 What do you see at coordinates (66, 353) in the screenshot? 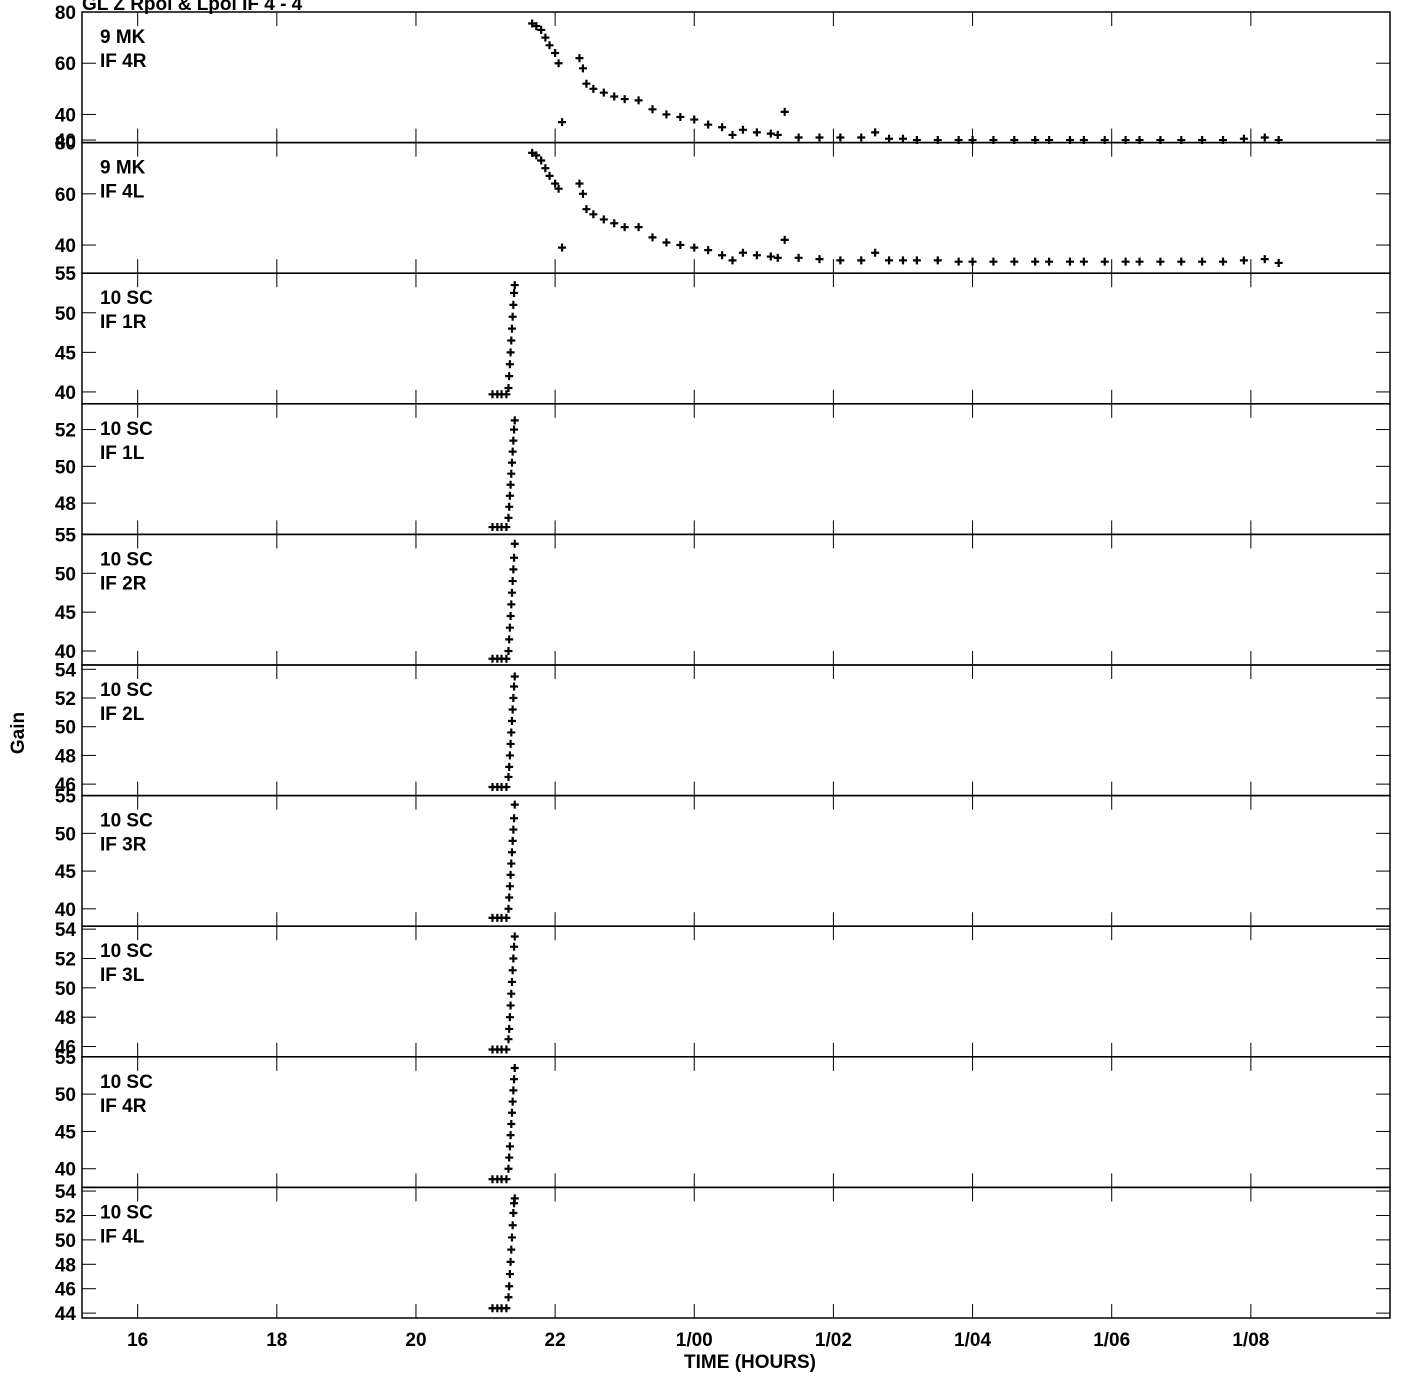
I see `y-tick-label: 45` at bounding box center [66, 353].